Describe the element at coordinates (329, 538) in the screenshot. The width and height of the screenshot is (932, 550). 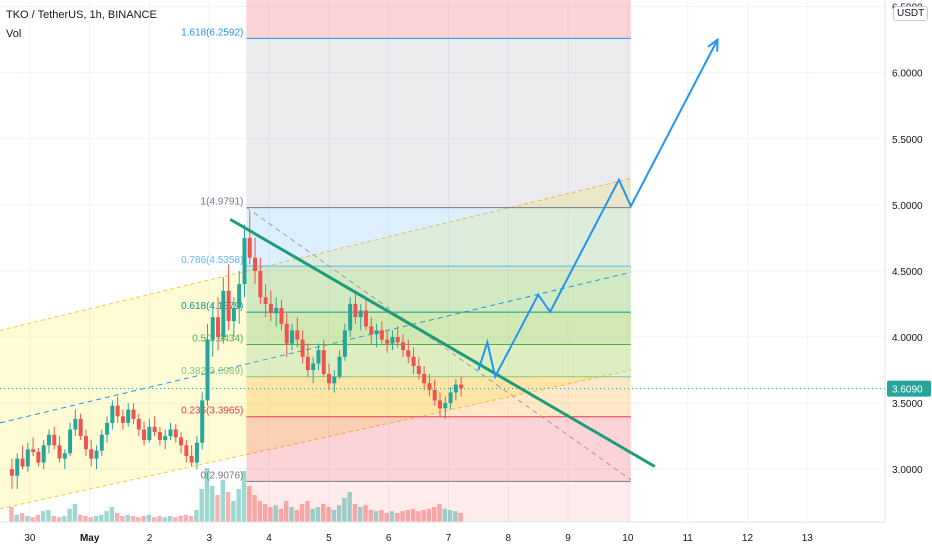
I see `x-tick-label-5: 5` at that location.